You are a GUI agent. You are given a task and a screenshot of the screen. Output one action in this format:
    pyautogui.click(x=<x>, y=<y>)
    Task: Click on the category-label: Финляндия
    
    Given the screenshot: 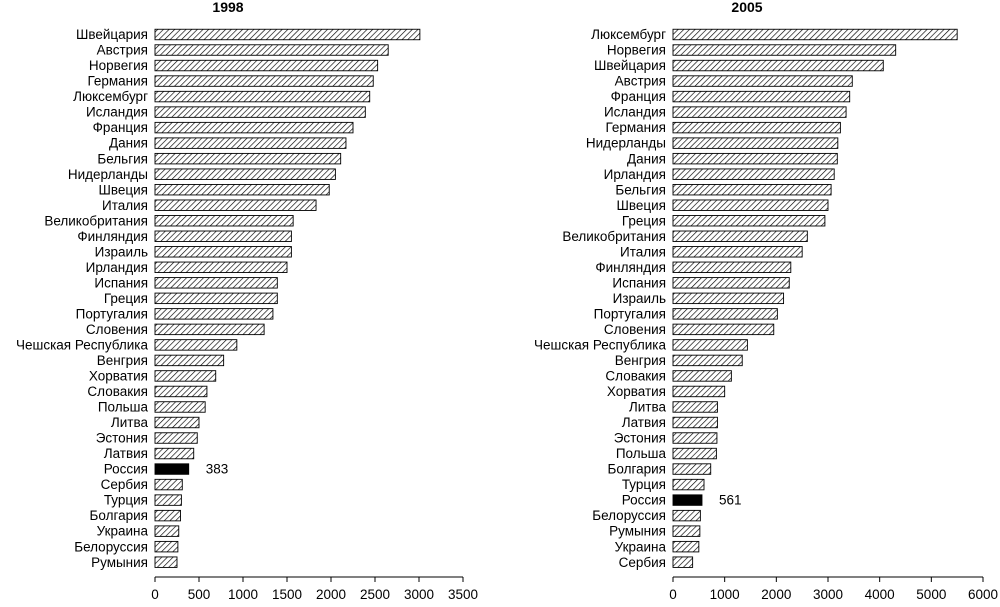 What is the action you would take?
    pyautogui.click(x=630, y=267)
    